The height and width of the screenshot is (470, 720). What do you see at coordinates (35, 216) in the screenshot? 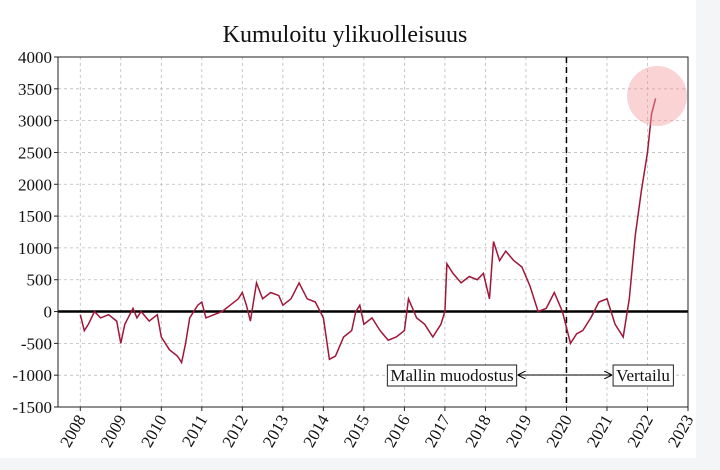
I see `y-tick-label: 1500` at bounding box center [35, 216].